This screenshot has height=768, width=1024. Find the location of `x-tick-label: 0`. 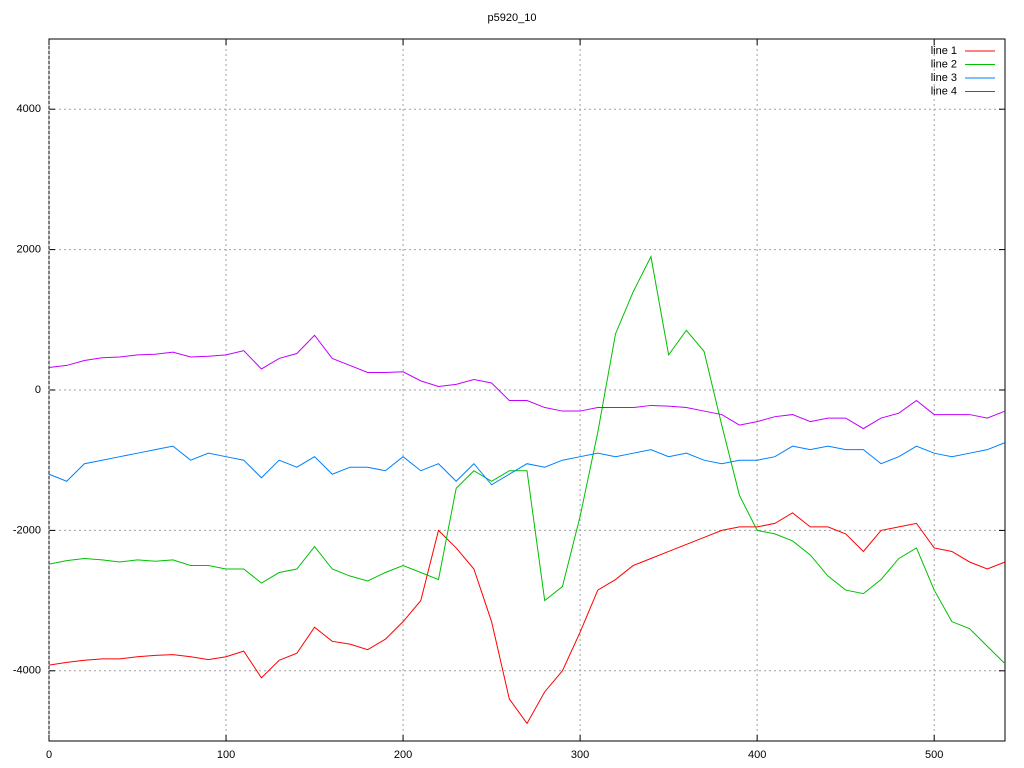

x-tick-label: 0 is located at coordinates (49, 755).